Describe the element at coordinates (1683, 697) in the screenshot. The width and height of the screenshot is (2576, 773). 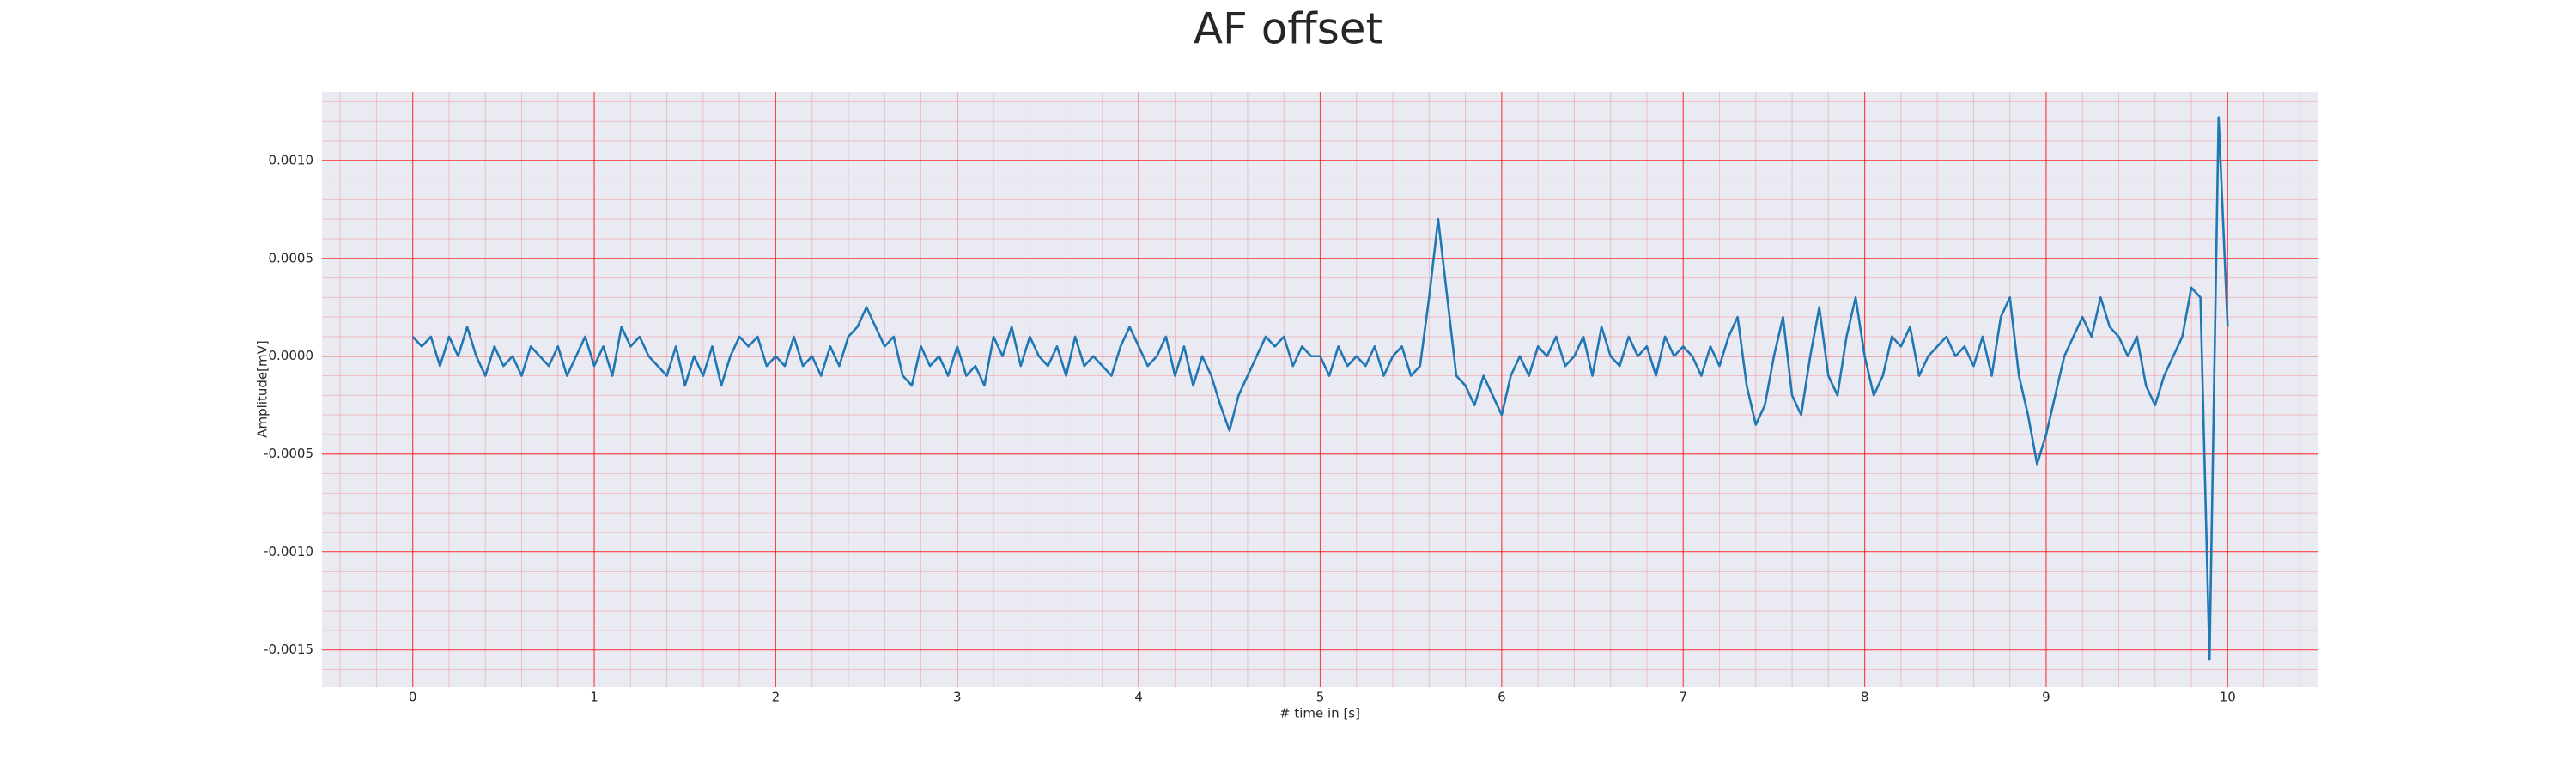
I see `x-tick-label: 7` at that location.